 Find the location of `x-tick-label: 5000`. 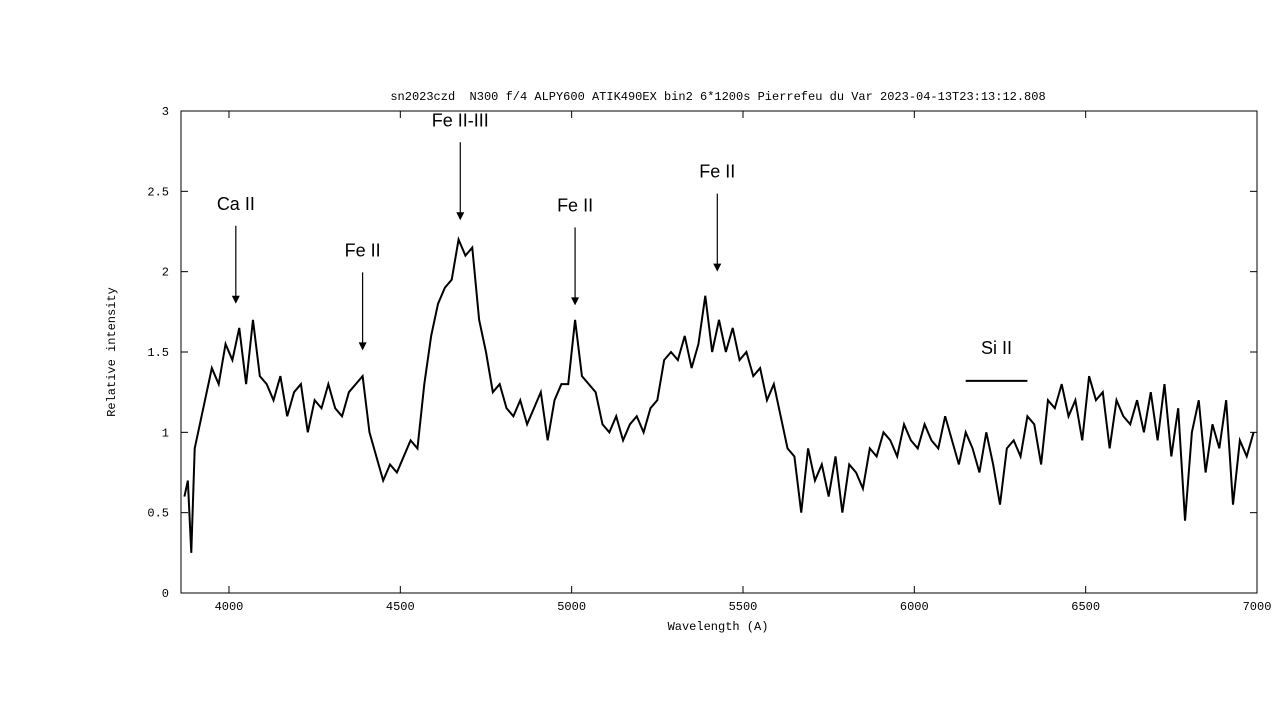

x-tick-label: 5000 is located at coordinates (571, 607).